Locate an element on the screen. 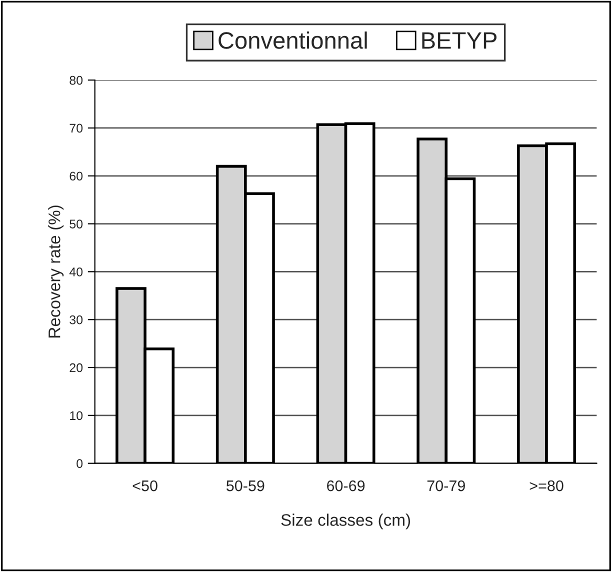 The height and width of the screenshot is (572, 612). y-tick-label: 20 is located at coordinates (76, 367).